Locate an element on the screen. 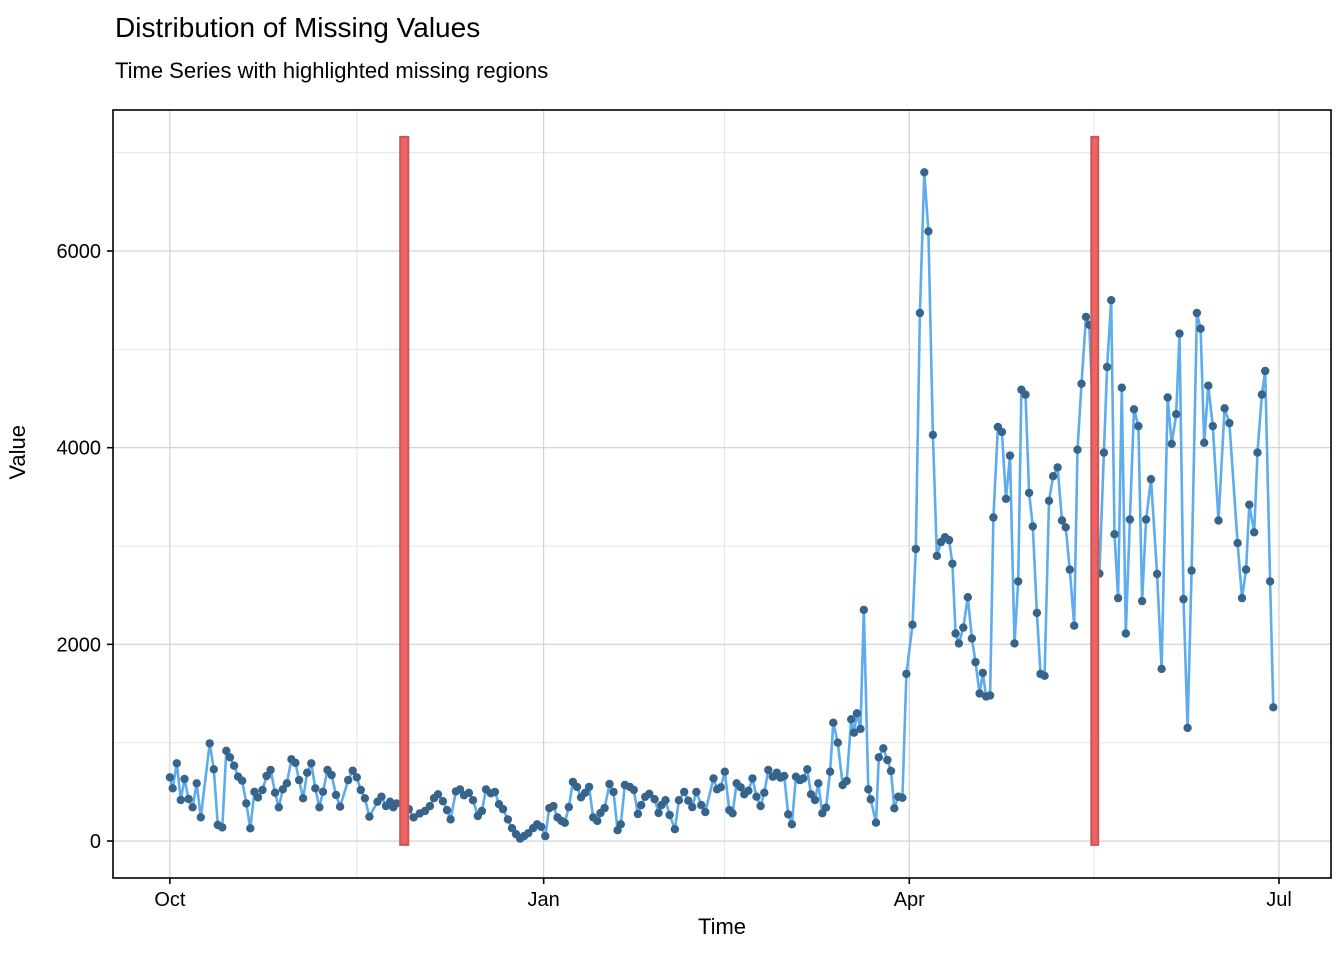 The image size is (1344, 960). y-tick-label: 6000 is located at coordinates (79, 252).